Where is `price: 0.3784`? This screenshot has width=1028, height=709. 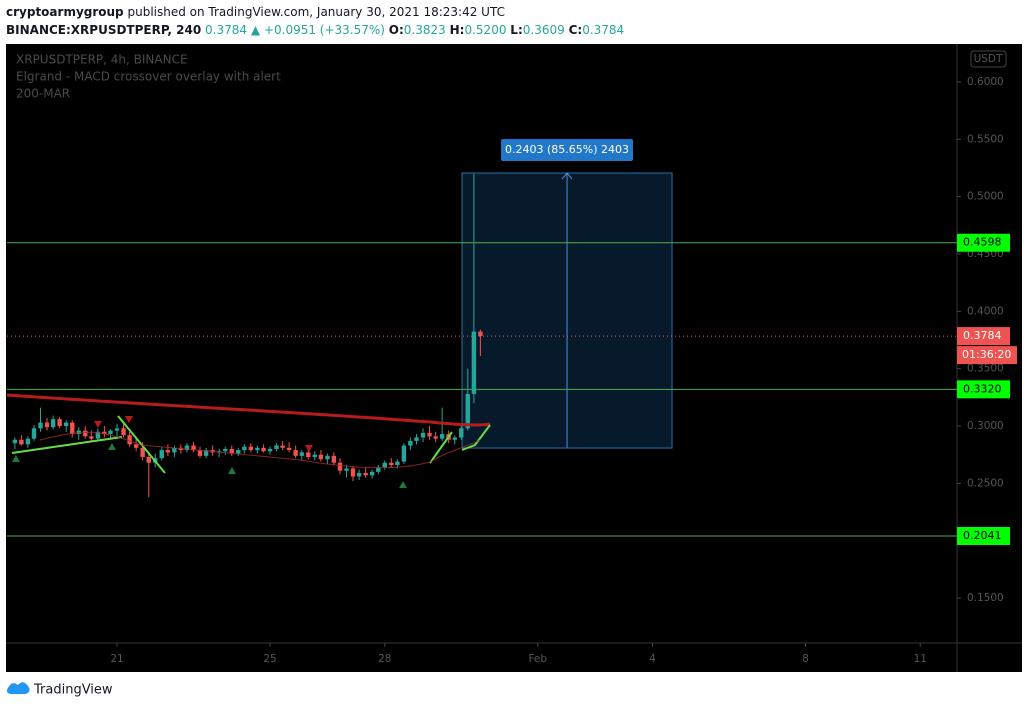
price: 0.3784 is located at coordinates (226, 30).